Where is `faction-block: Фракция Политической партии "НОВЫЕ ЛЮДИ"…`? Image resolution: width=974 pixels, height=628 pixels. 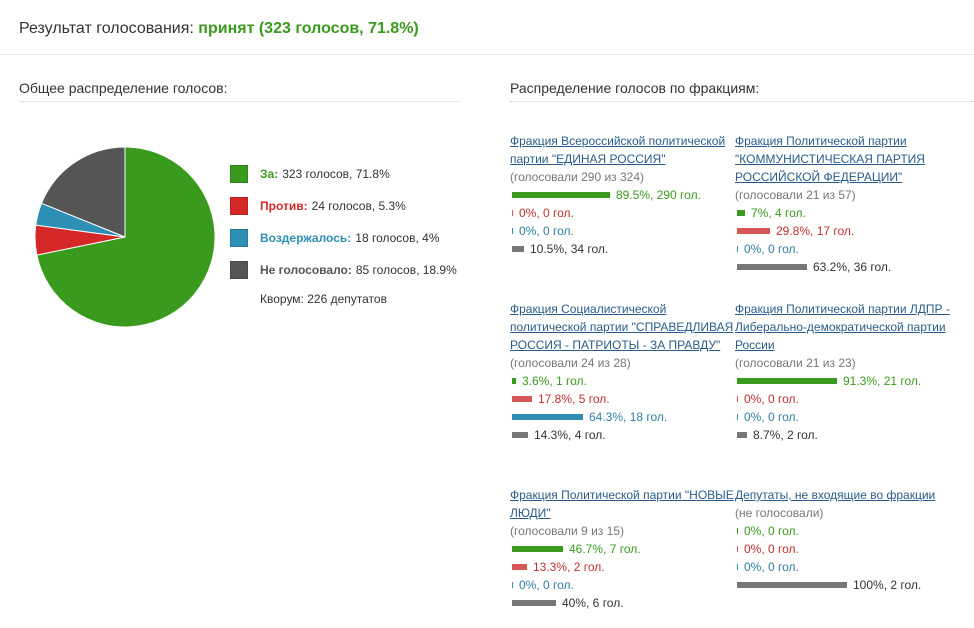
faction-block: Фракция Политической партии "НОВЫЕ ЛЮДИ"… is located at coordinates (625, 549).